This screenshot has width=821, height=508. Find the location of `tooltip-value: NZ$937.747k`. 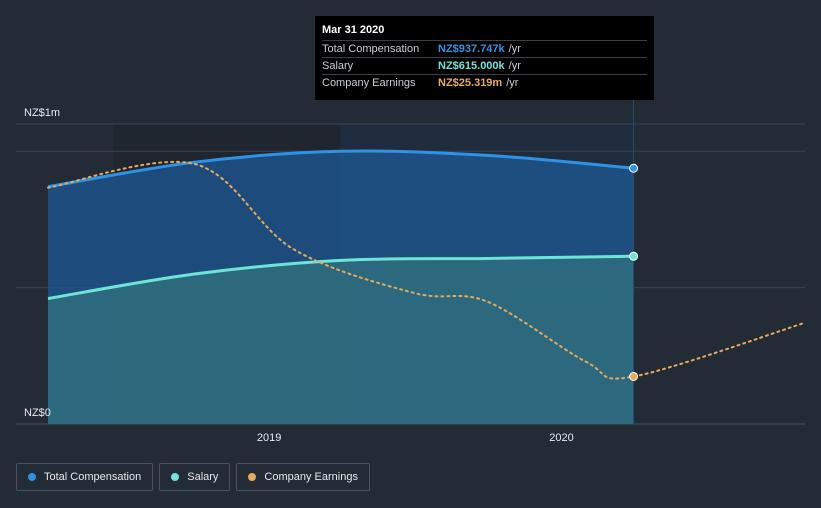

tooltip-value: NZ$937.747k is located at coordinates (471, 49).